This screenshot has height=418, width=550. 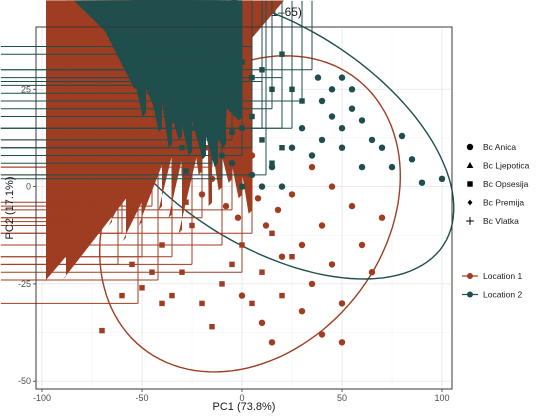 What do you see at coordinates (501, 221) in the screenshot?
I see `legend-label: Bc Vlatka` at bounding box center [501, 221].